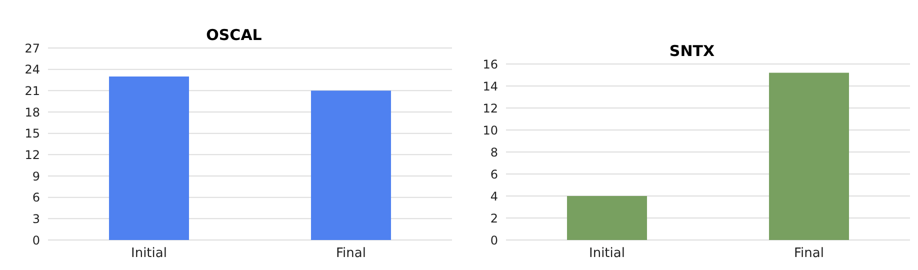 The height and width of the screenshot is (270, 918). I want to click on y-tick-label: 4, so click(494, 196).